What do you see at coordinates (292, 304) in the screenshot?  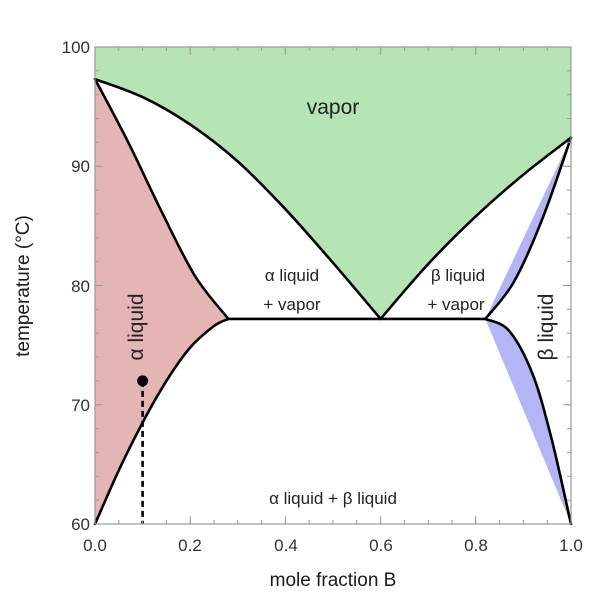 I see `alpha-vapor-label-line2: + vapor` at bounding box center [292, 304].